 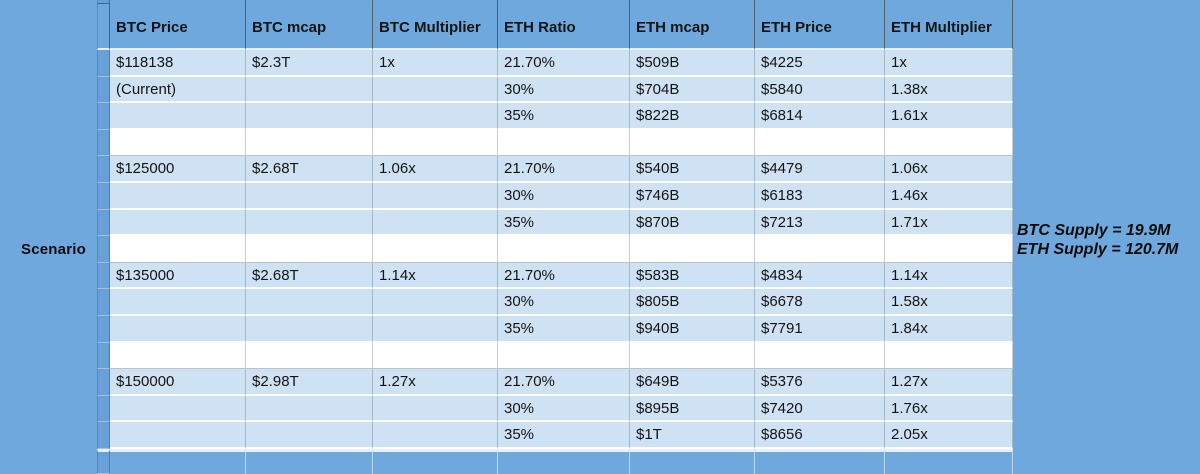 I want to click on table-cell: $895B, so click(x=692, y=409).